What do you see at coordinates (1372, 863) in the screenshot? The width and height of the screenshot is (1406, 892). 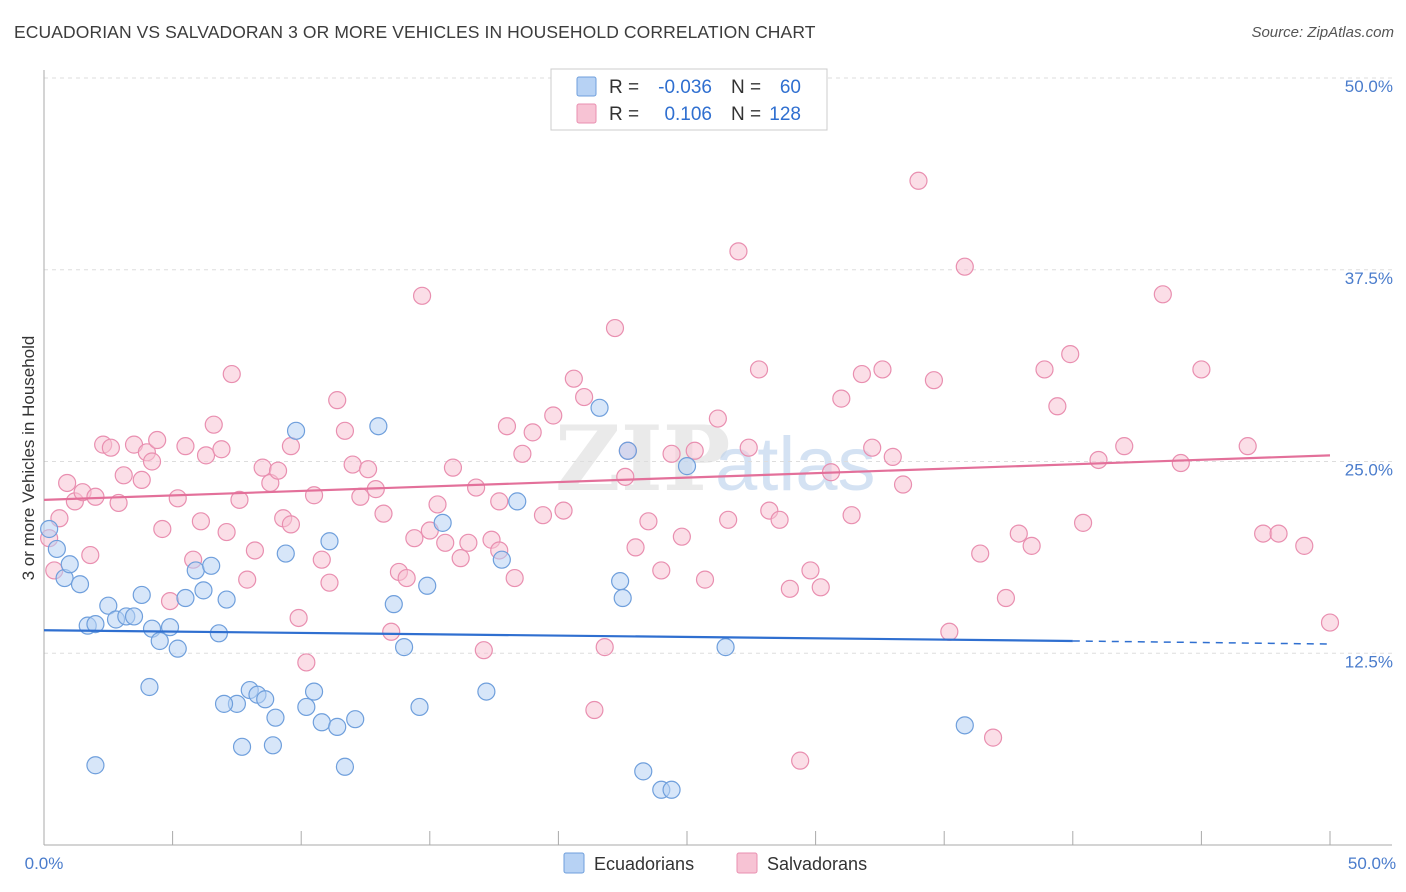 I see `x-tick-label-max: 50.0%` at bounding box center [1372, 863].